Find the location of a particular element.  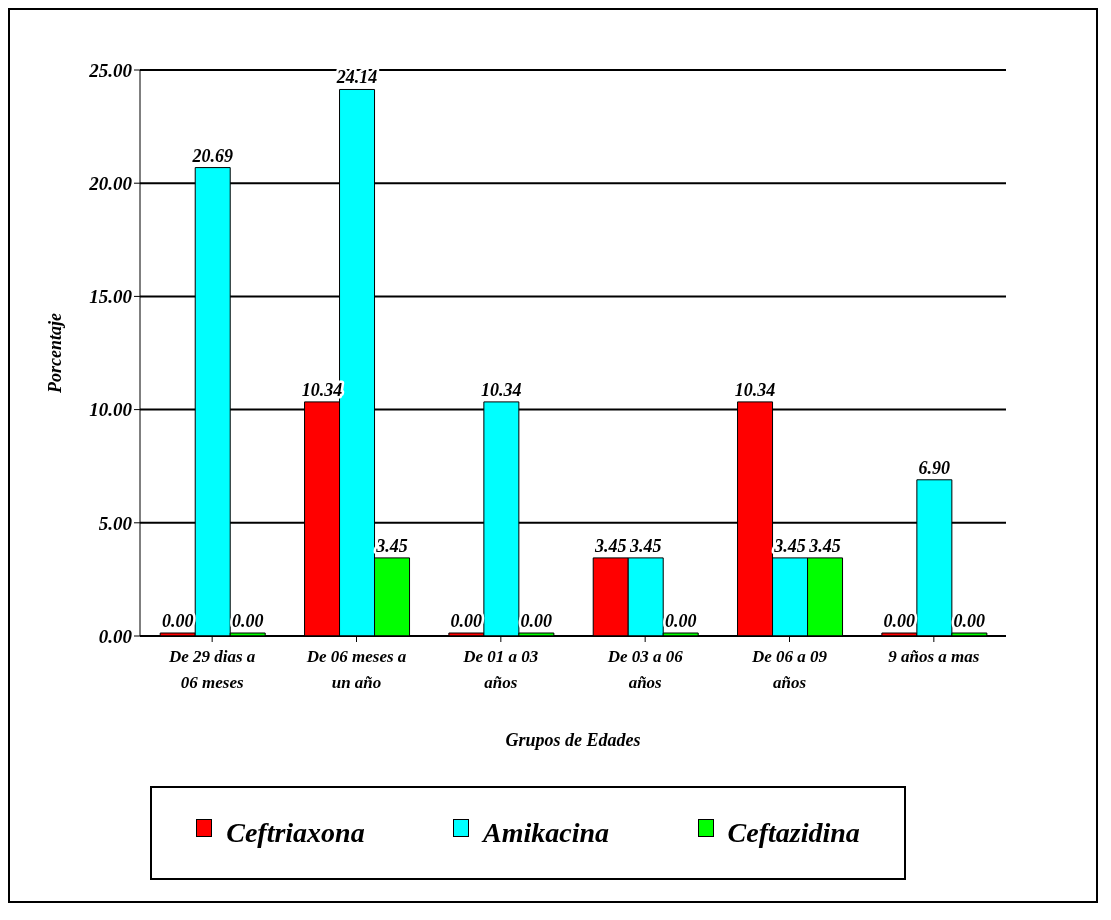

x-tick-label: 9 años a mas is located at coordinates (934, 656).